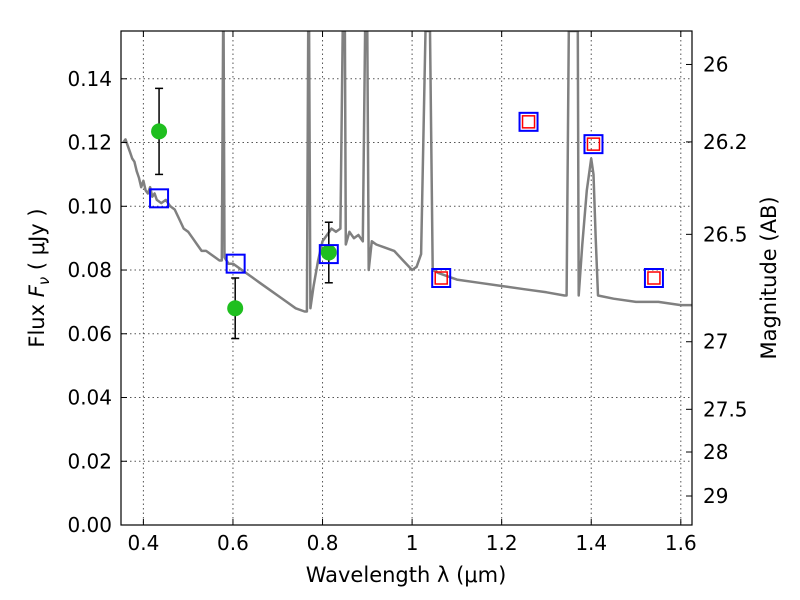 The image size is (800, 600). Describe the element at coordinates (715, 452) in the screenshot. I see `y2-tick-label: 28` at that location.